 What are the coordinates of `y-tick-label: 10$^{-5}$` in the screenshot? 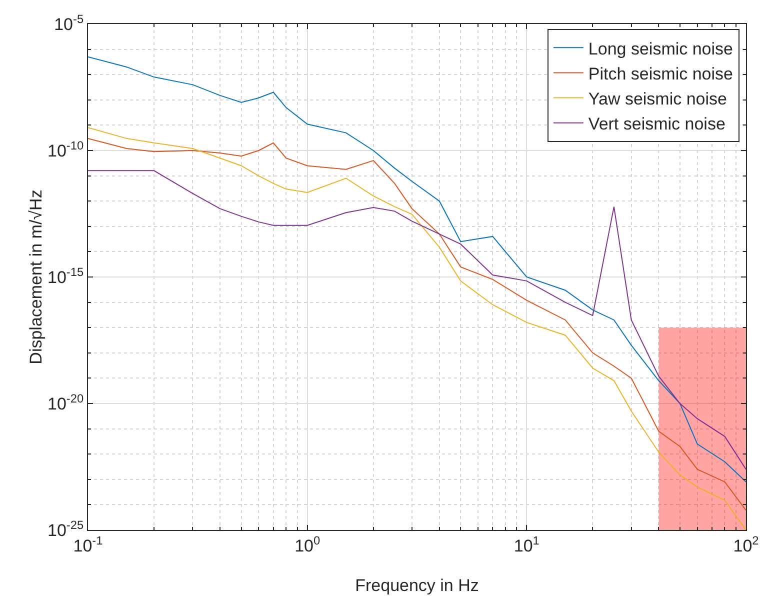 It's located at (69, 23).